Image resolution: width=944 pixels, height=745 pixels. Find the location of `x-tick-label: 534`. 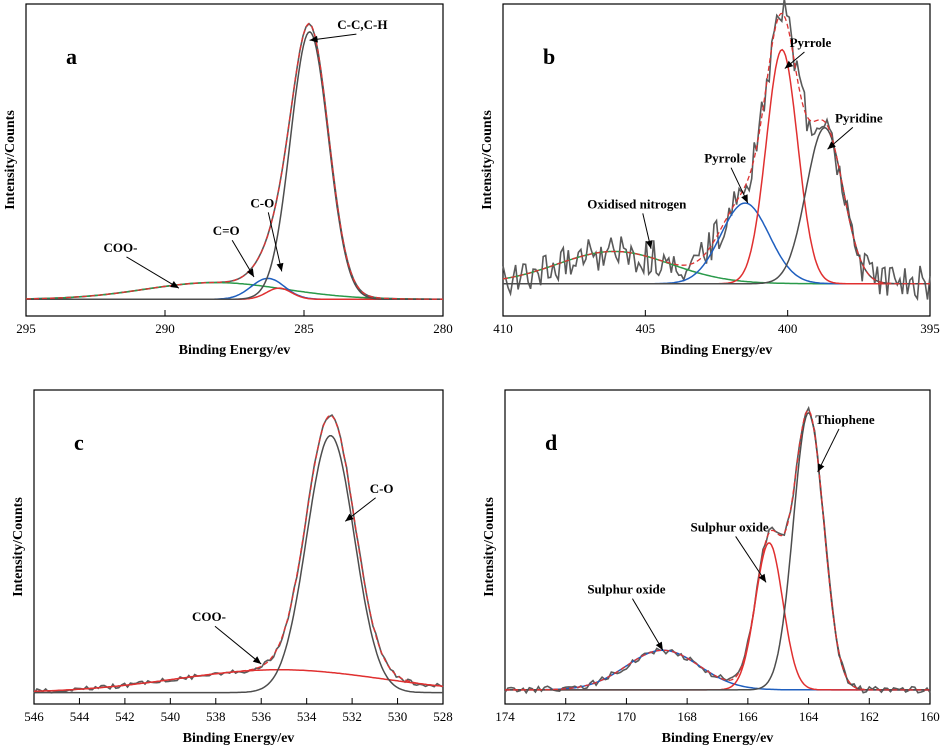

x-tick-label: 534 is located at coordinates (307, 716).